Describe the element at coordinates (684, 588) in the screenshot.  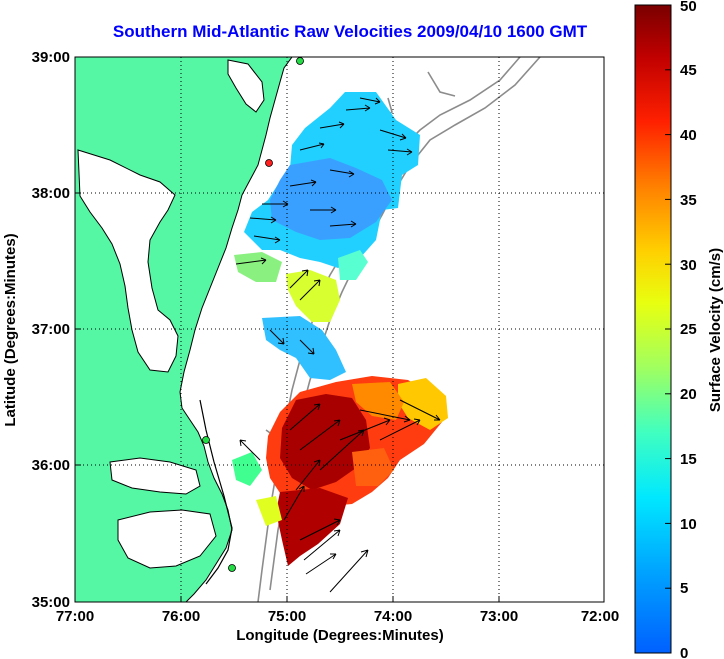
I see `colorbar-tick-label: 5` at that location.